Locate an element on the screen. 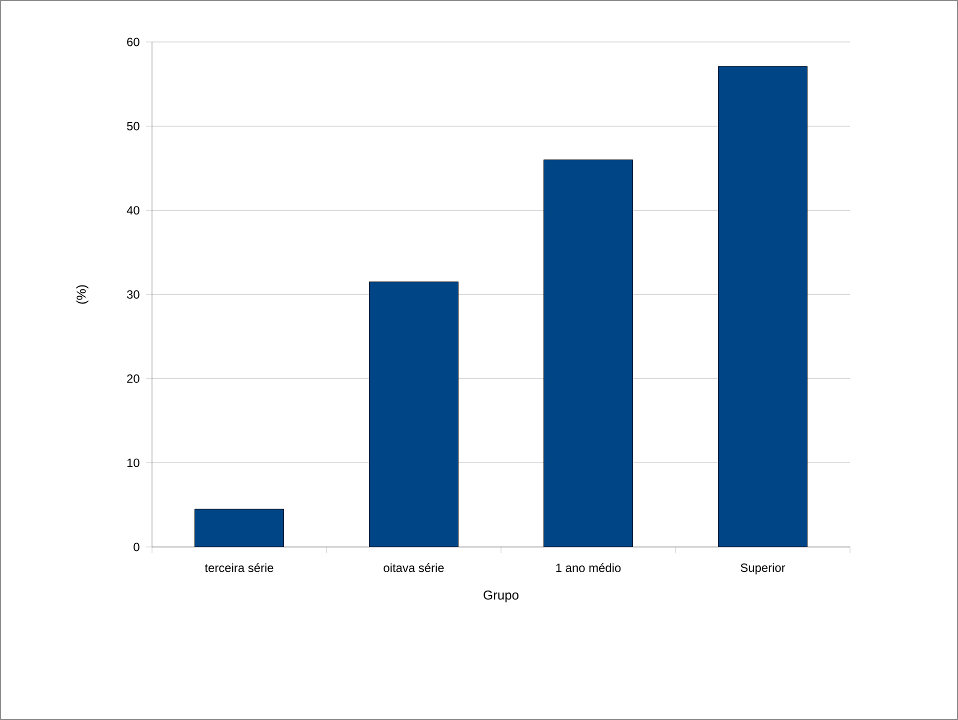  y-tick-label: 60 is located at coordinates (133, 42).